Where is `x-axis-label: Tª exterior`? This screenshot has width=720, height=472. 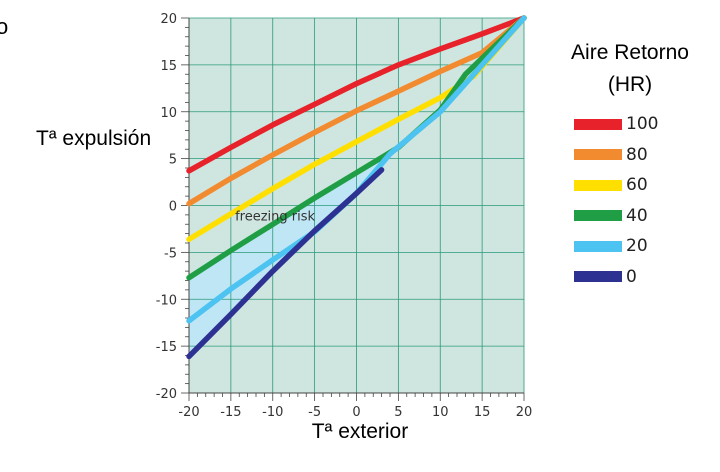
x-axis-label: Tª exterior is located at coordinates (360, 431).